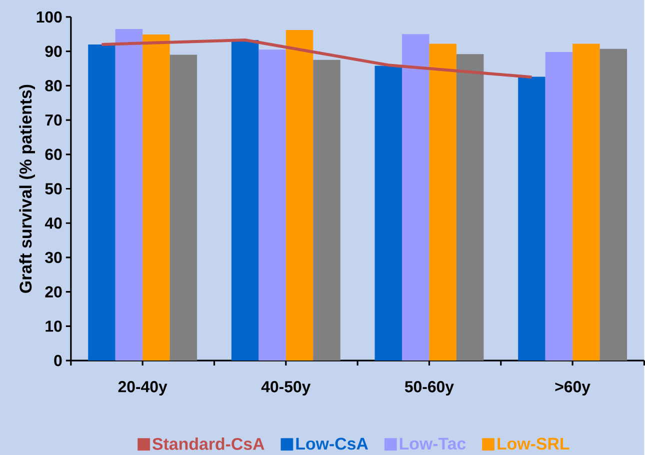 The height and width of the screenshot is (455, 645). I want to click on y-tick-label: 30, so click(53, 257).